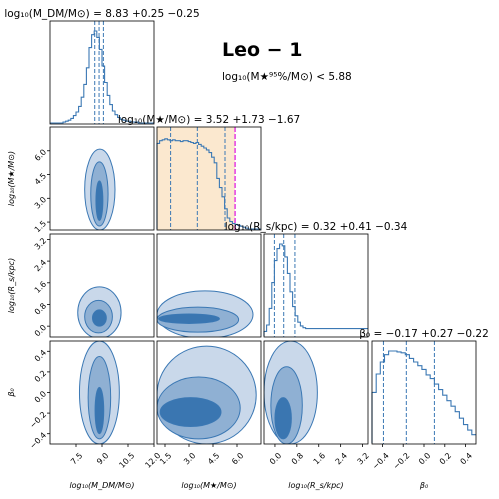 This screenshot has width=499, height=499. What do you see at coordinates (315, 485) in the screenshot?
I see `x-axis-label-logRs: log₁₀(R_s/kpc)` at bounding box center [315, 485].